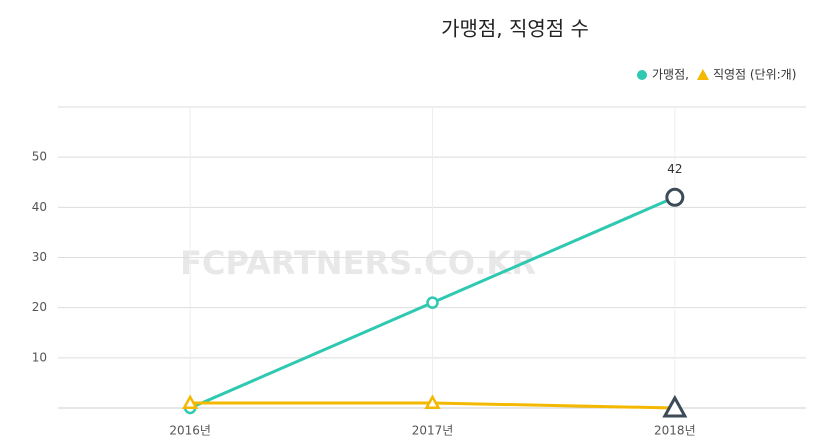  I want to click on chart-title: 가맹점, 직영점 수, so click(515, 29).